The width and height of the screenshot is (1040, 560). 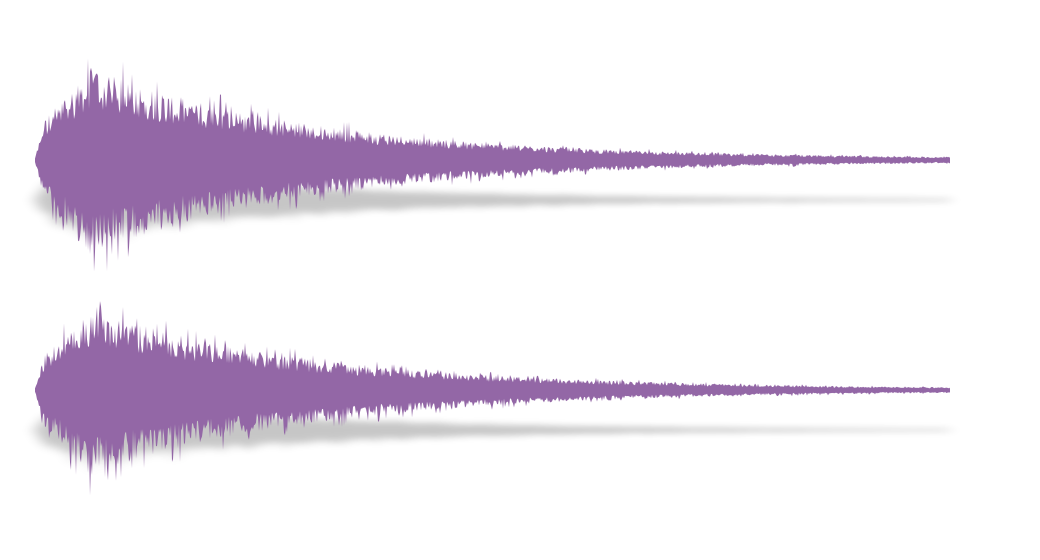 What do you see at coordinates (492, 433) in the screenshot?
I see `waveform-shadow` at bounding box center [492, 433].